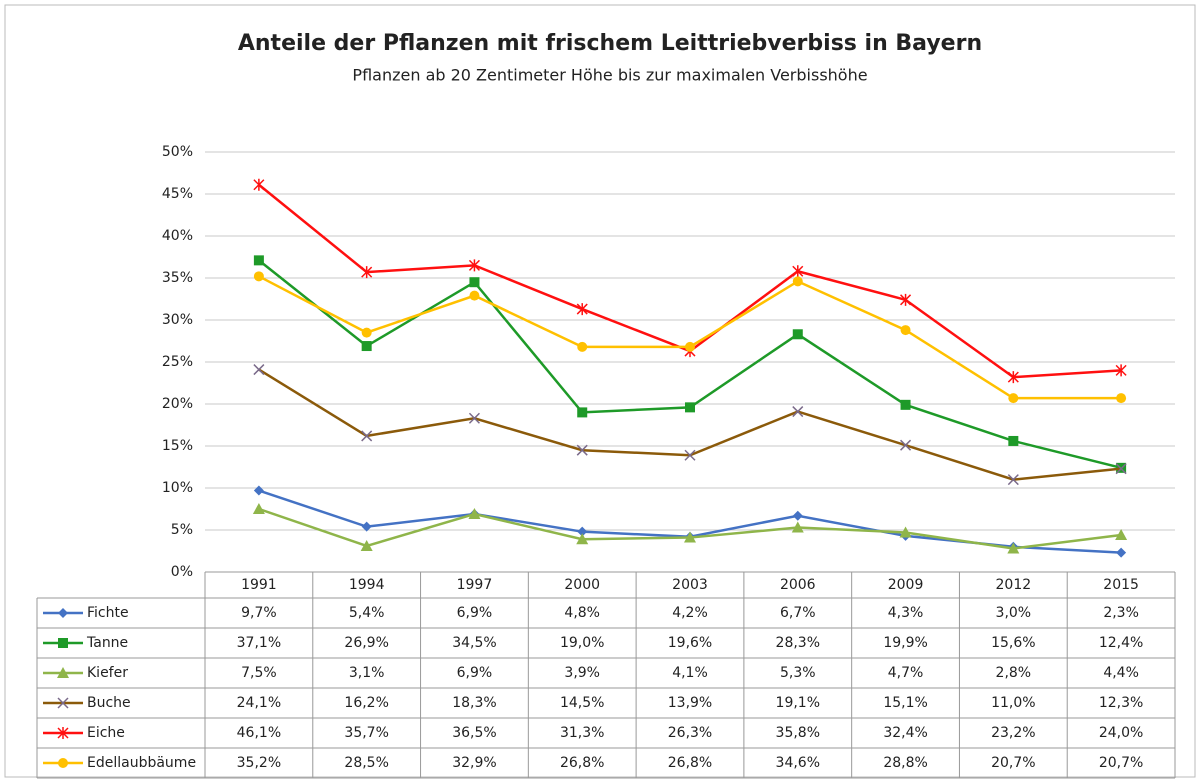 This screenshot has width=1203, height=783. Describe the element at coordinates (690, 585) in the screenshot. I see `x-tick-label: 2003` at that location.